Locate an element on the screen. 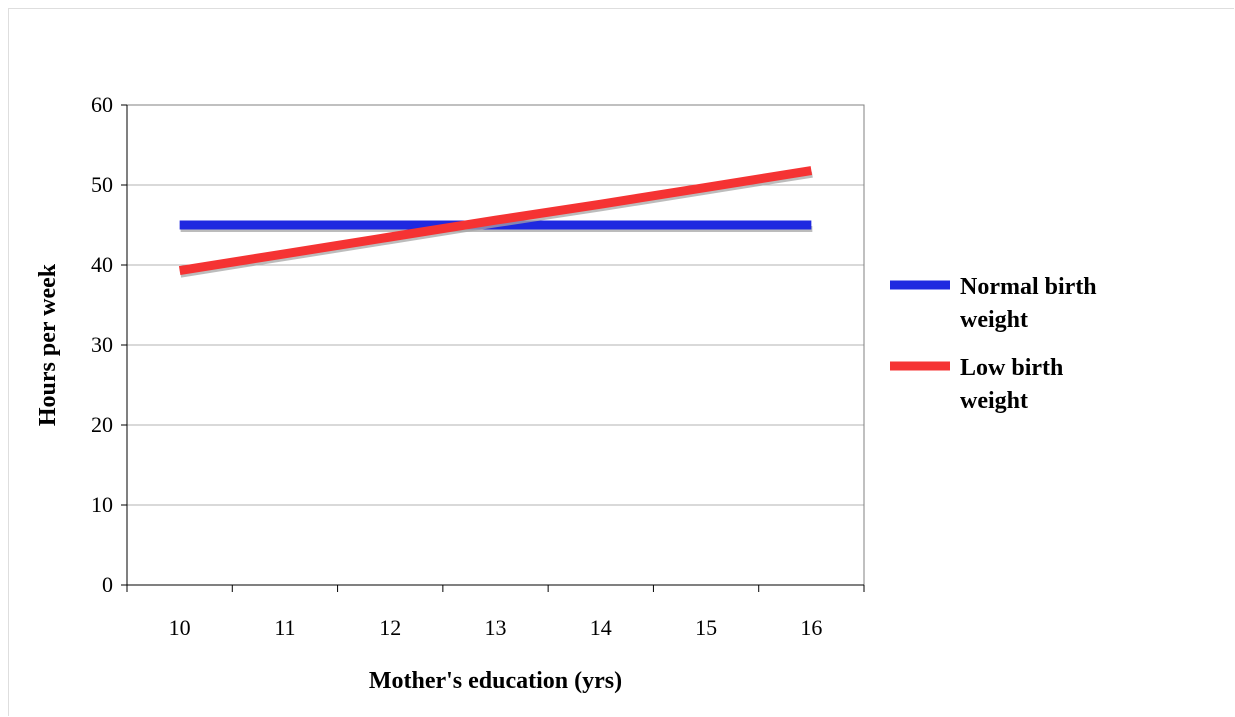  y-axis: 0 10 20 30 40 50 60 is located at coordinates (109, 344).